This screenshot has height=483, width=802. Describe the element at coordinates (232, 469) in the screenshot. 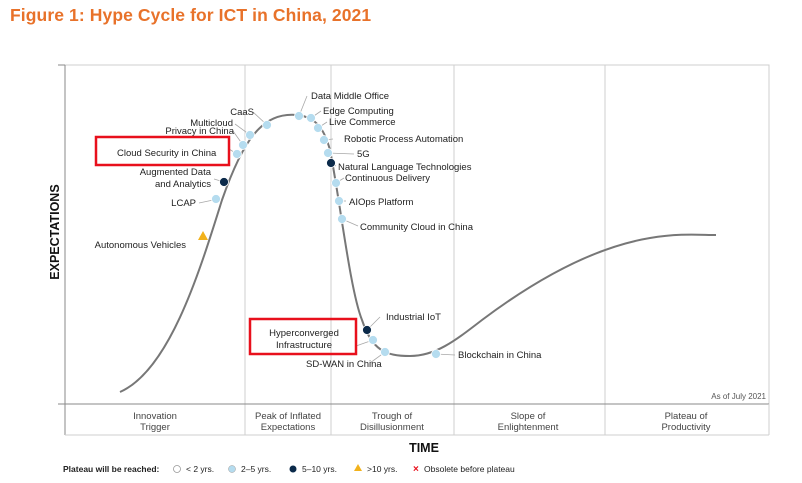

I see `light-blue-circle-icon` at that location.